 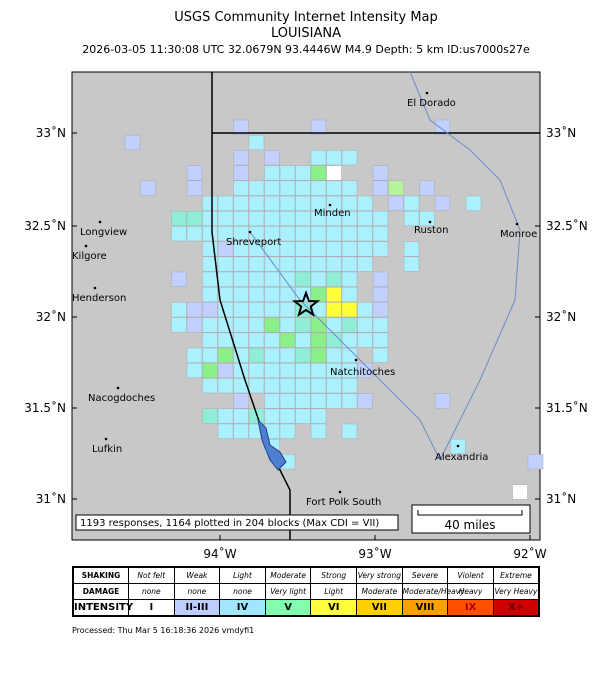 What do you see at coordinates (121, 398) in the screenshot?
I see `place-label: Nacogdoches` at bounding box center [121, 398].